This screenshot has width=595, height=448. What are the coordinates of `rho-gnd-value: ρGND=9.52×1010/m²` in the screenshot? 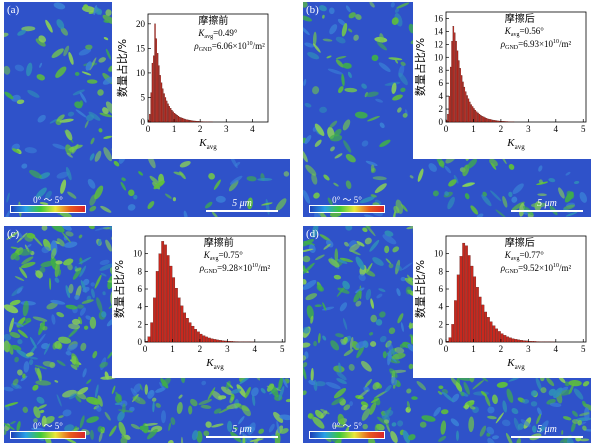 It's located at (536, 269).